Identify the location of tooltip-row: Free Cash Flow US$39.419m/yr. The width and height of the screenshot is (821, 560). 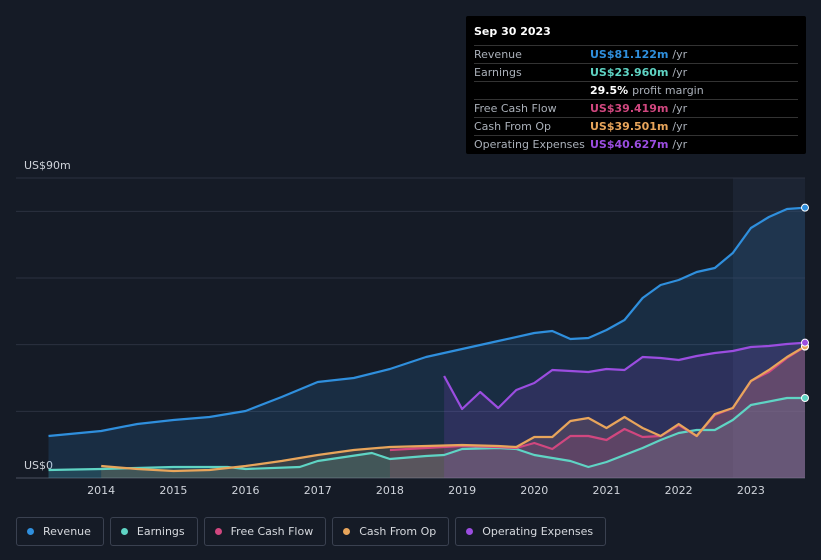
(636, 108).